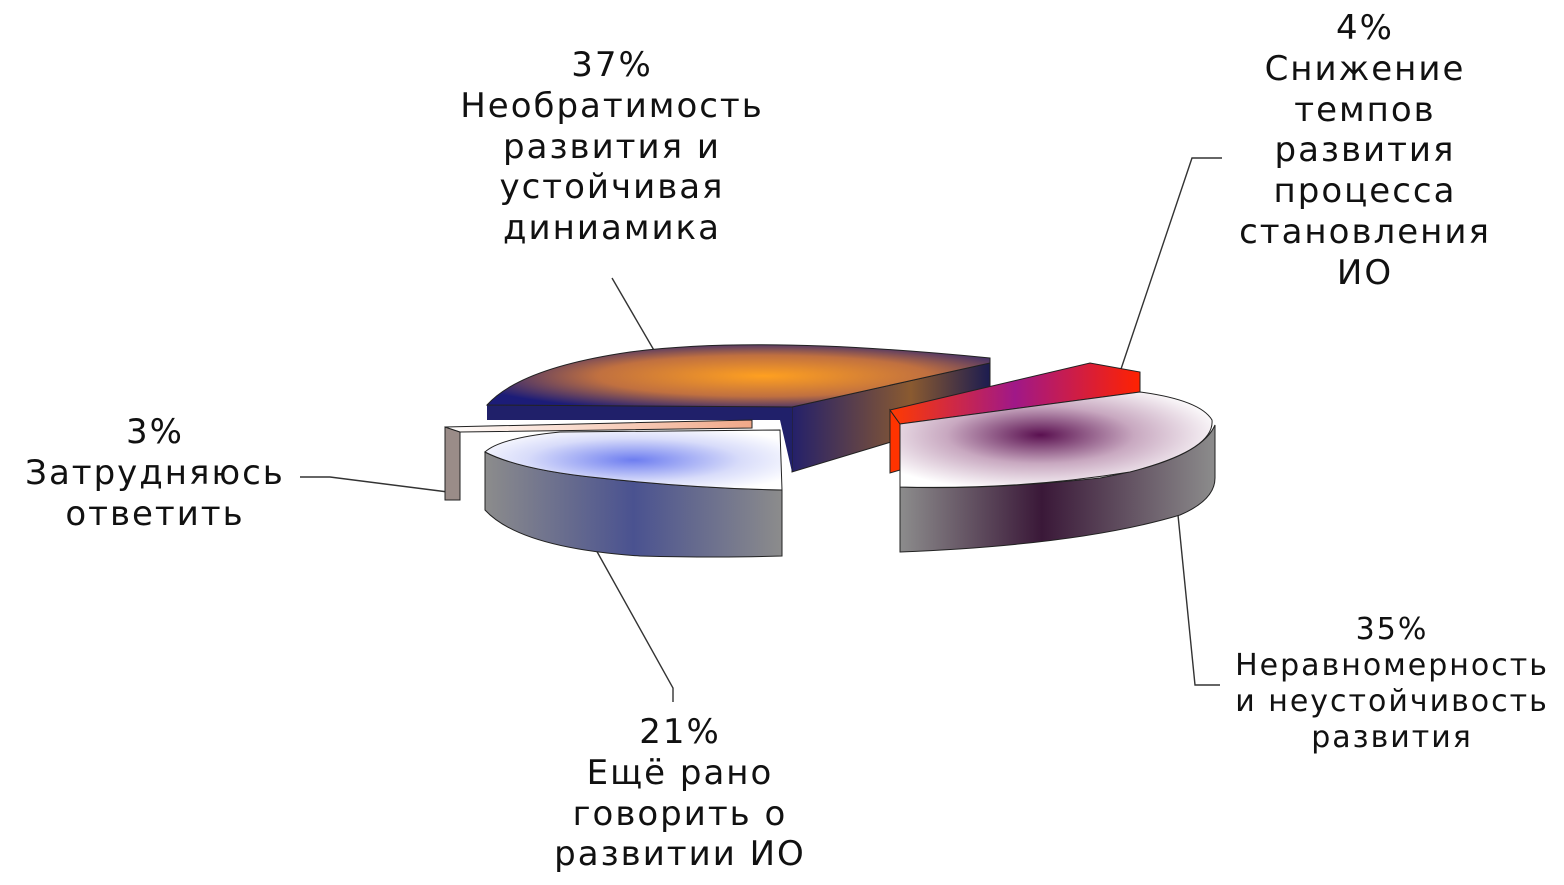 Image resolution: width=1564 pixels, height=885 pixels. I want to click on label-37-line-2: развития и, so click(612, 146).